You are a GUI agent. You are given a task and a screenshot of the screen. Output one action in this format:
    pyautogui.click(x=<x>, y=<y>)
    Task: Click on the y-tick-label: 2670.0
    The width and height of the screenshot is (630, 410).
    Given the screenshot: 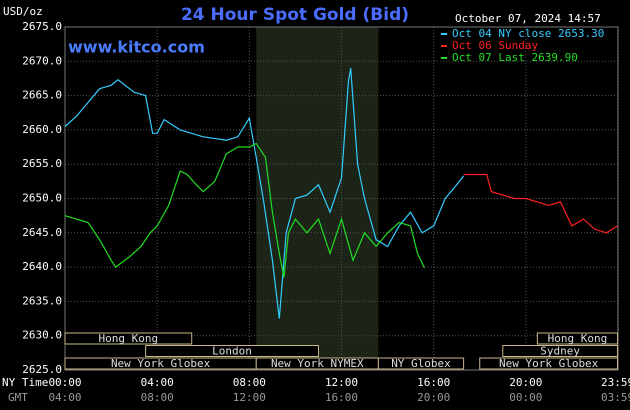 What is the action you would take?
    pyautogui.click(x=42, y=60)
    